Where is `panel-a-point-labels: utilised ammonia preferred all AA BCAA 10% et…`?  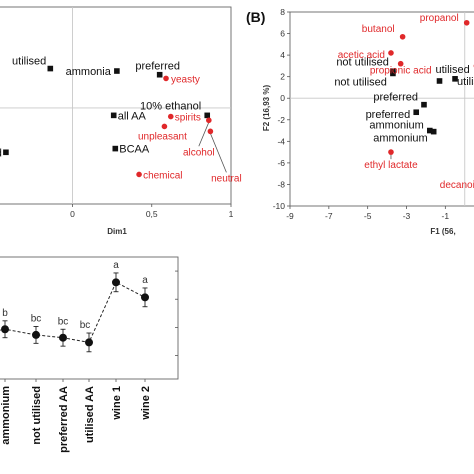
panel-a-point-labels: utilised ammonia preferred all AA BCAA 10% et… is located at coordinates (121, 120).